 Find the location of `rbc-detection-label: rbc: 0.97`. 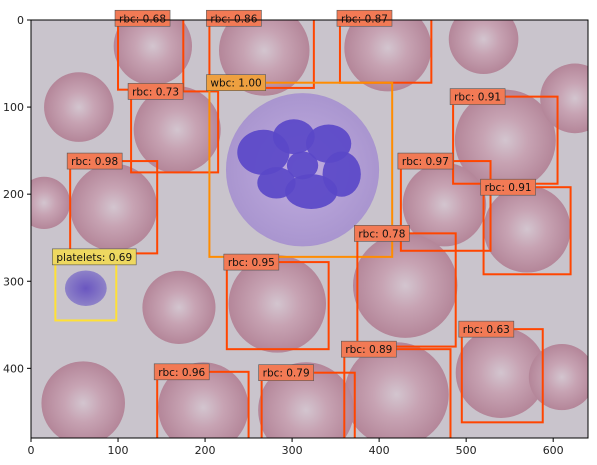

rbc-detection-label: rbc: 0.97 is located at coordinates (425, 161).